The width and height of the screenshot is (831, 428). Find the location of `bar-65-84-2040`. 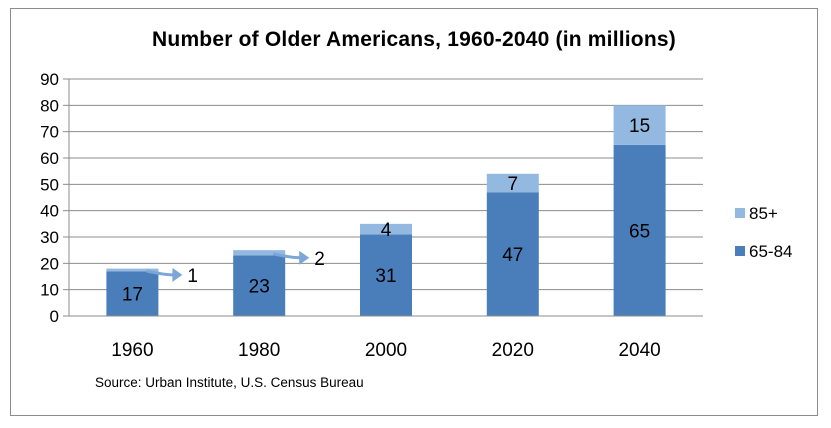

bar-65-84-2040 is located at coordinates (639, 230).